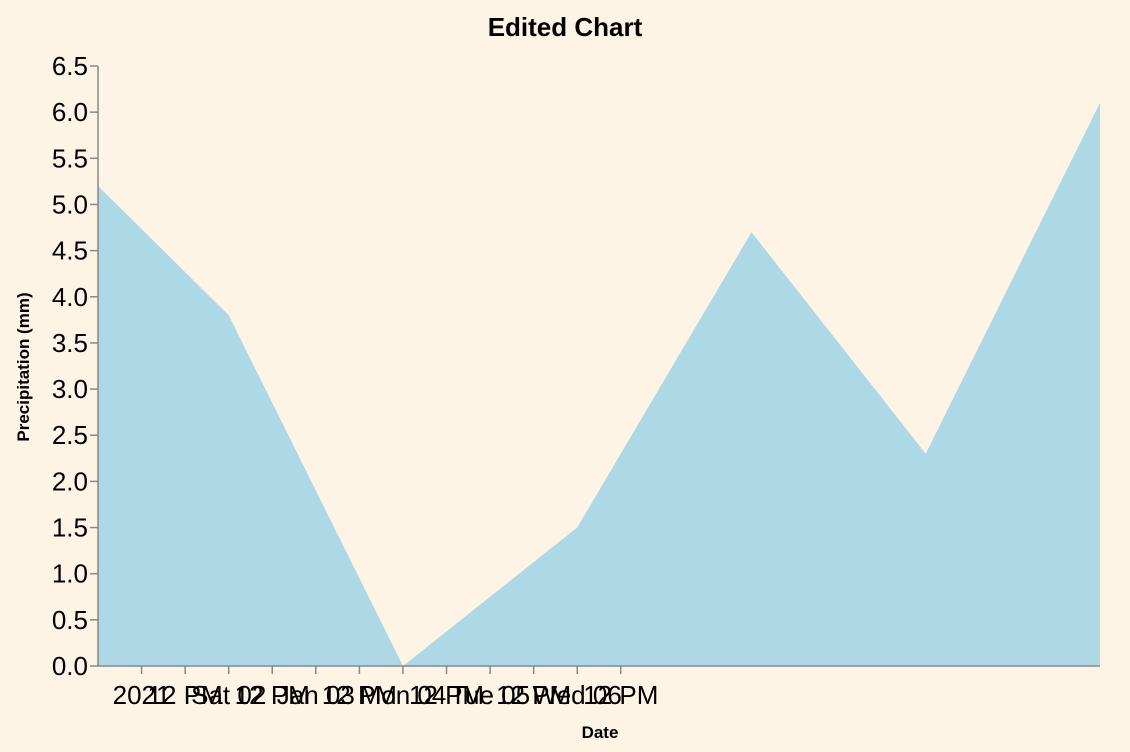  Describe the element at coordinates (70, 574) in the screenshot. I see `y-tick-label: 1.0` at that location.